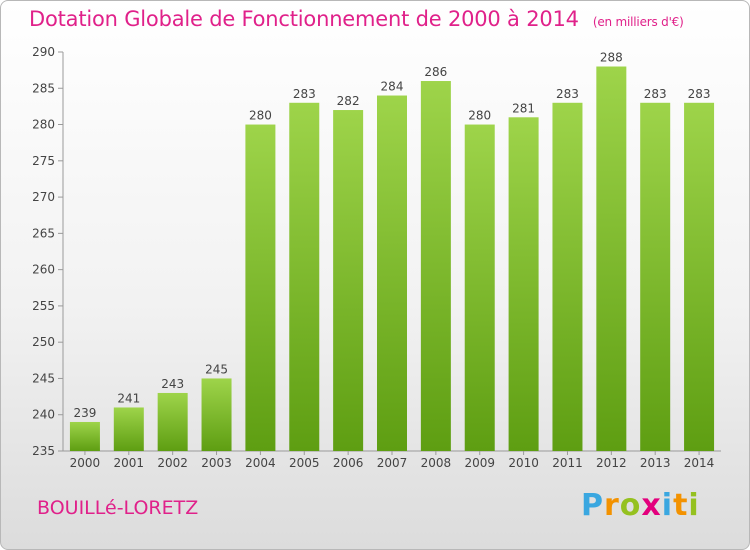  I want to click on bar-2002, so click(172, 421).